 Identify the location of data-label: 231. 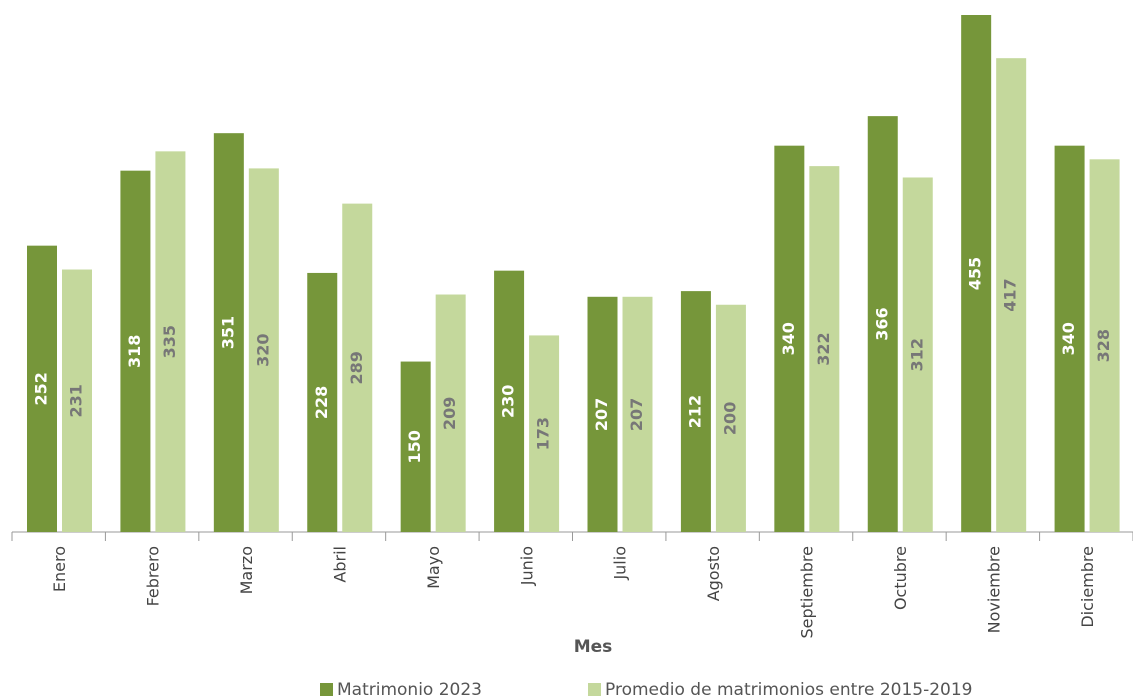
(76, 400).